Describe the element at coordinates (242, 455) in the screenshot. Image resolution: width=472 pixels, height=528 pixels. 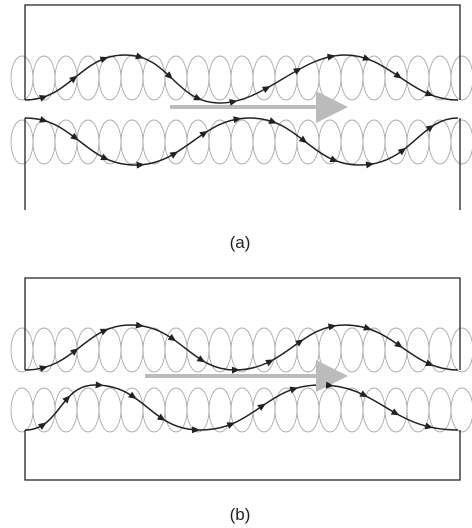
I see `lower-frame-b` at that location.